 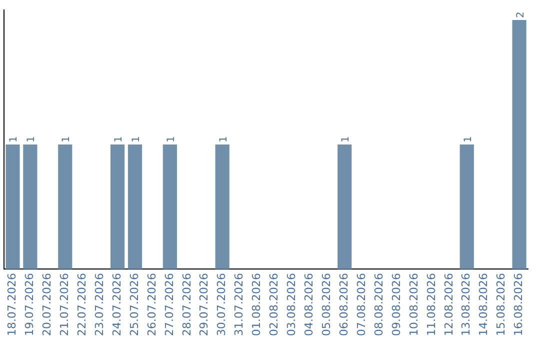 What do you see at coordinates (413, 304) in the screenshot?
I see `x-tick-label: 10.08.2026` at bounding box center [413, 304].